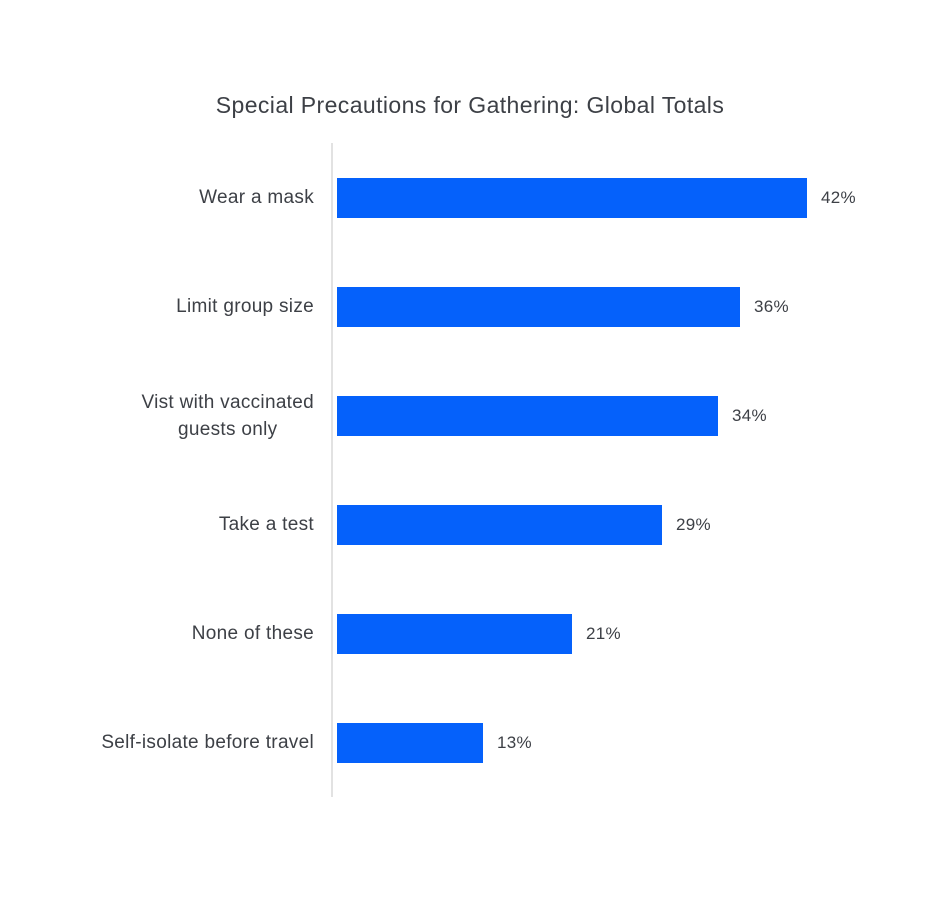  I want to click on value-label: 42%, so click(838, 197).